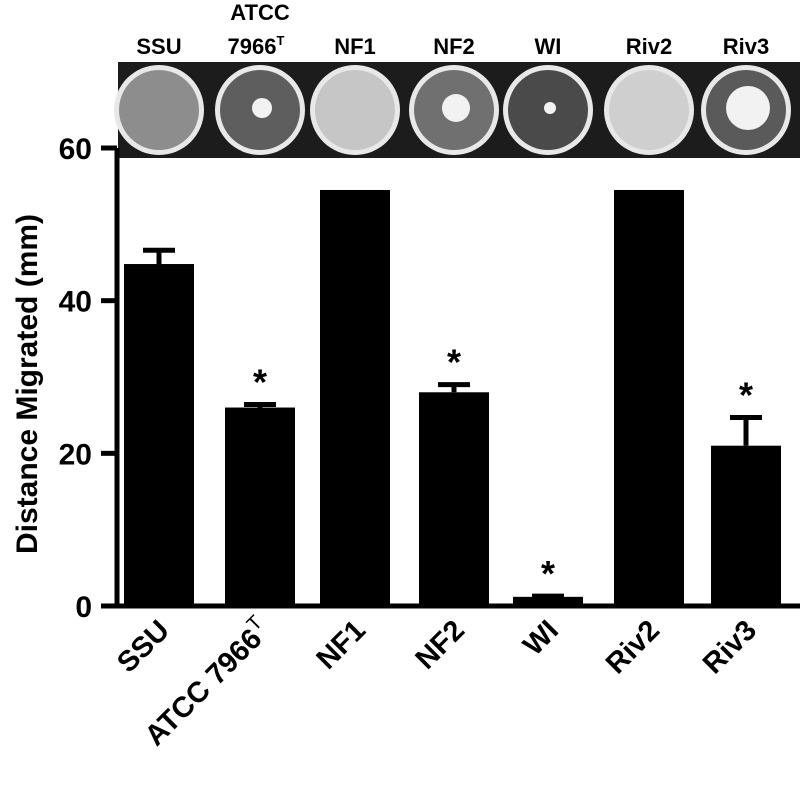 The height and width of the screenshot is (789, 800). What do you see at coordinates (158, 46) in the screenshot?
I see `plate-label: SSU` at bounding box center [158, 46].